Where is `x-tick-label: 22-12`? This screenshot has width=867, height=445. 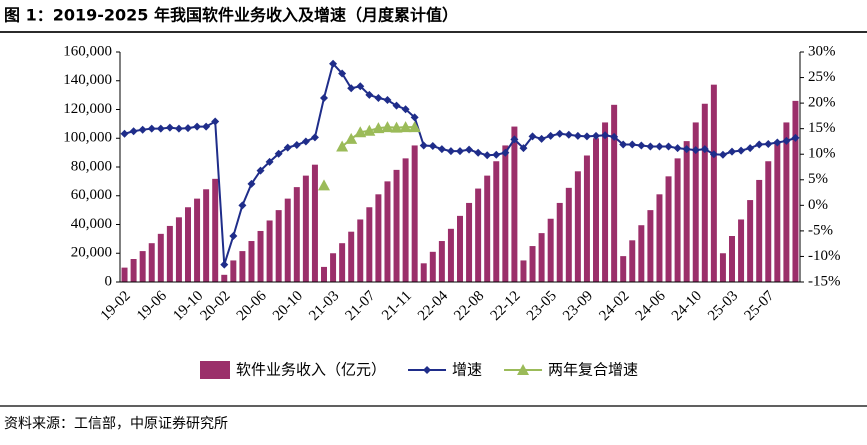
x-tick-label: 22-12 is located at coordinates (506, 306).